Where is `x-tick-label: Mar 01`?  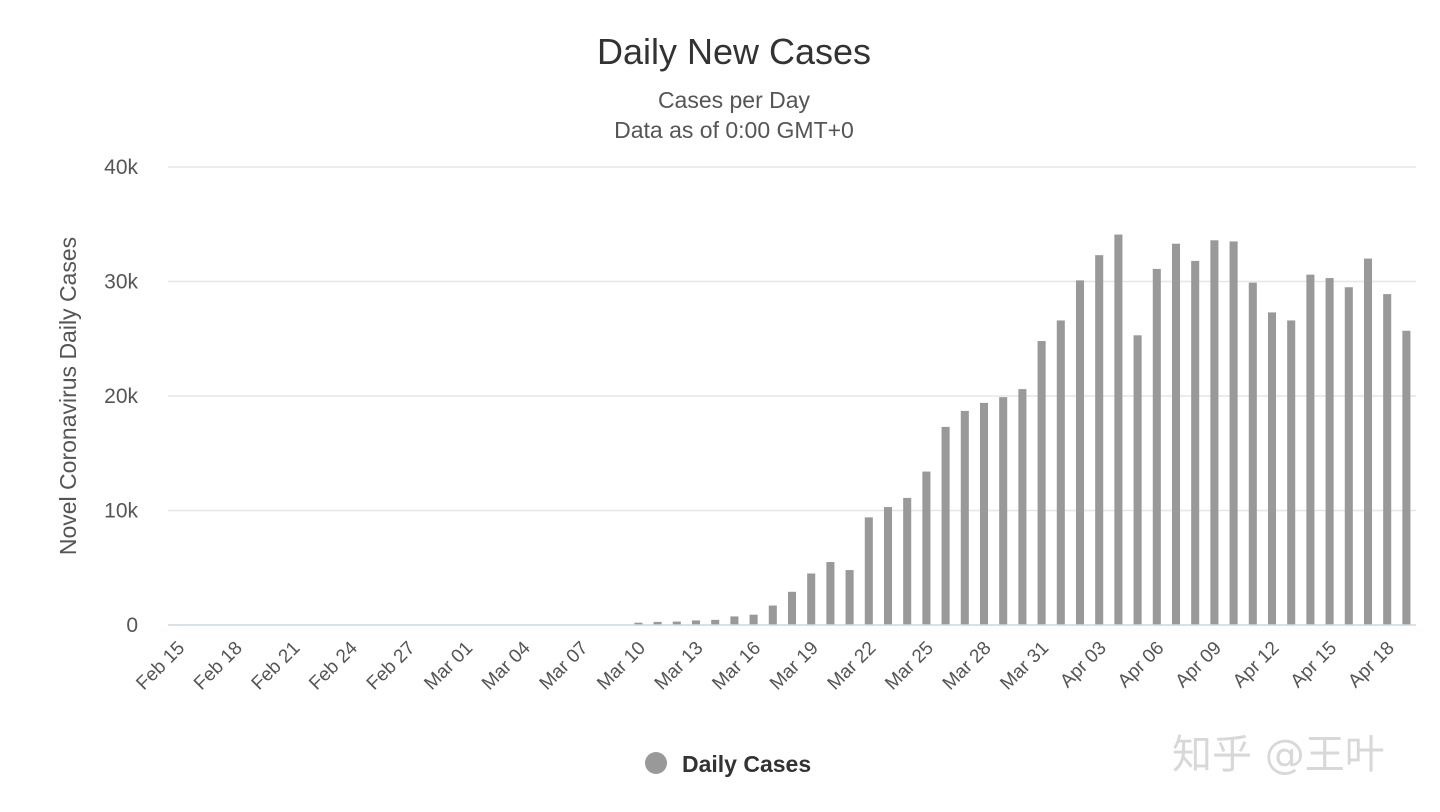
x-tick-label: Mar 01 is located at coordinates (448, 666).